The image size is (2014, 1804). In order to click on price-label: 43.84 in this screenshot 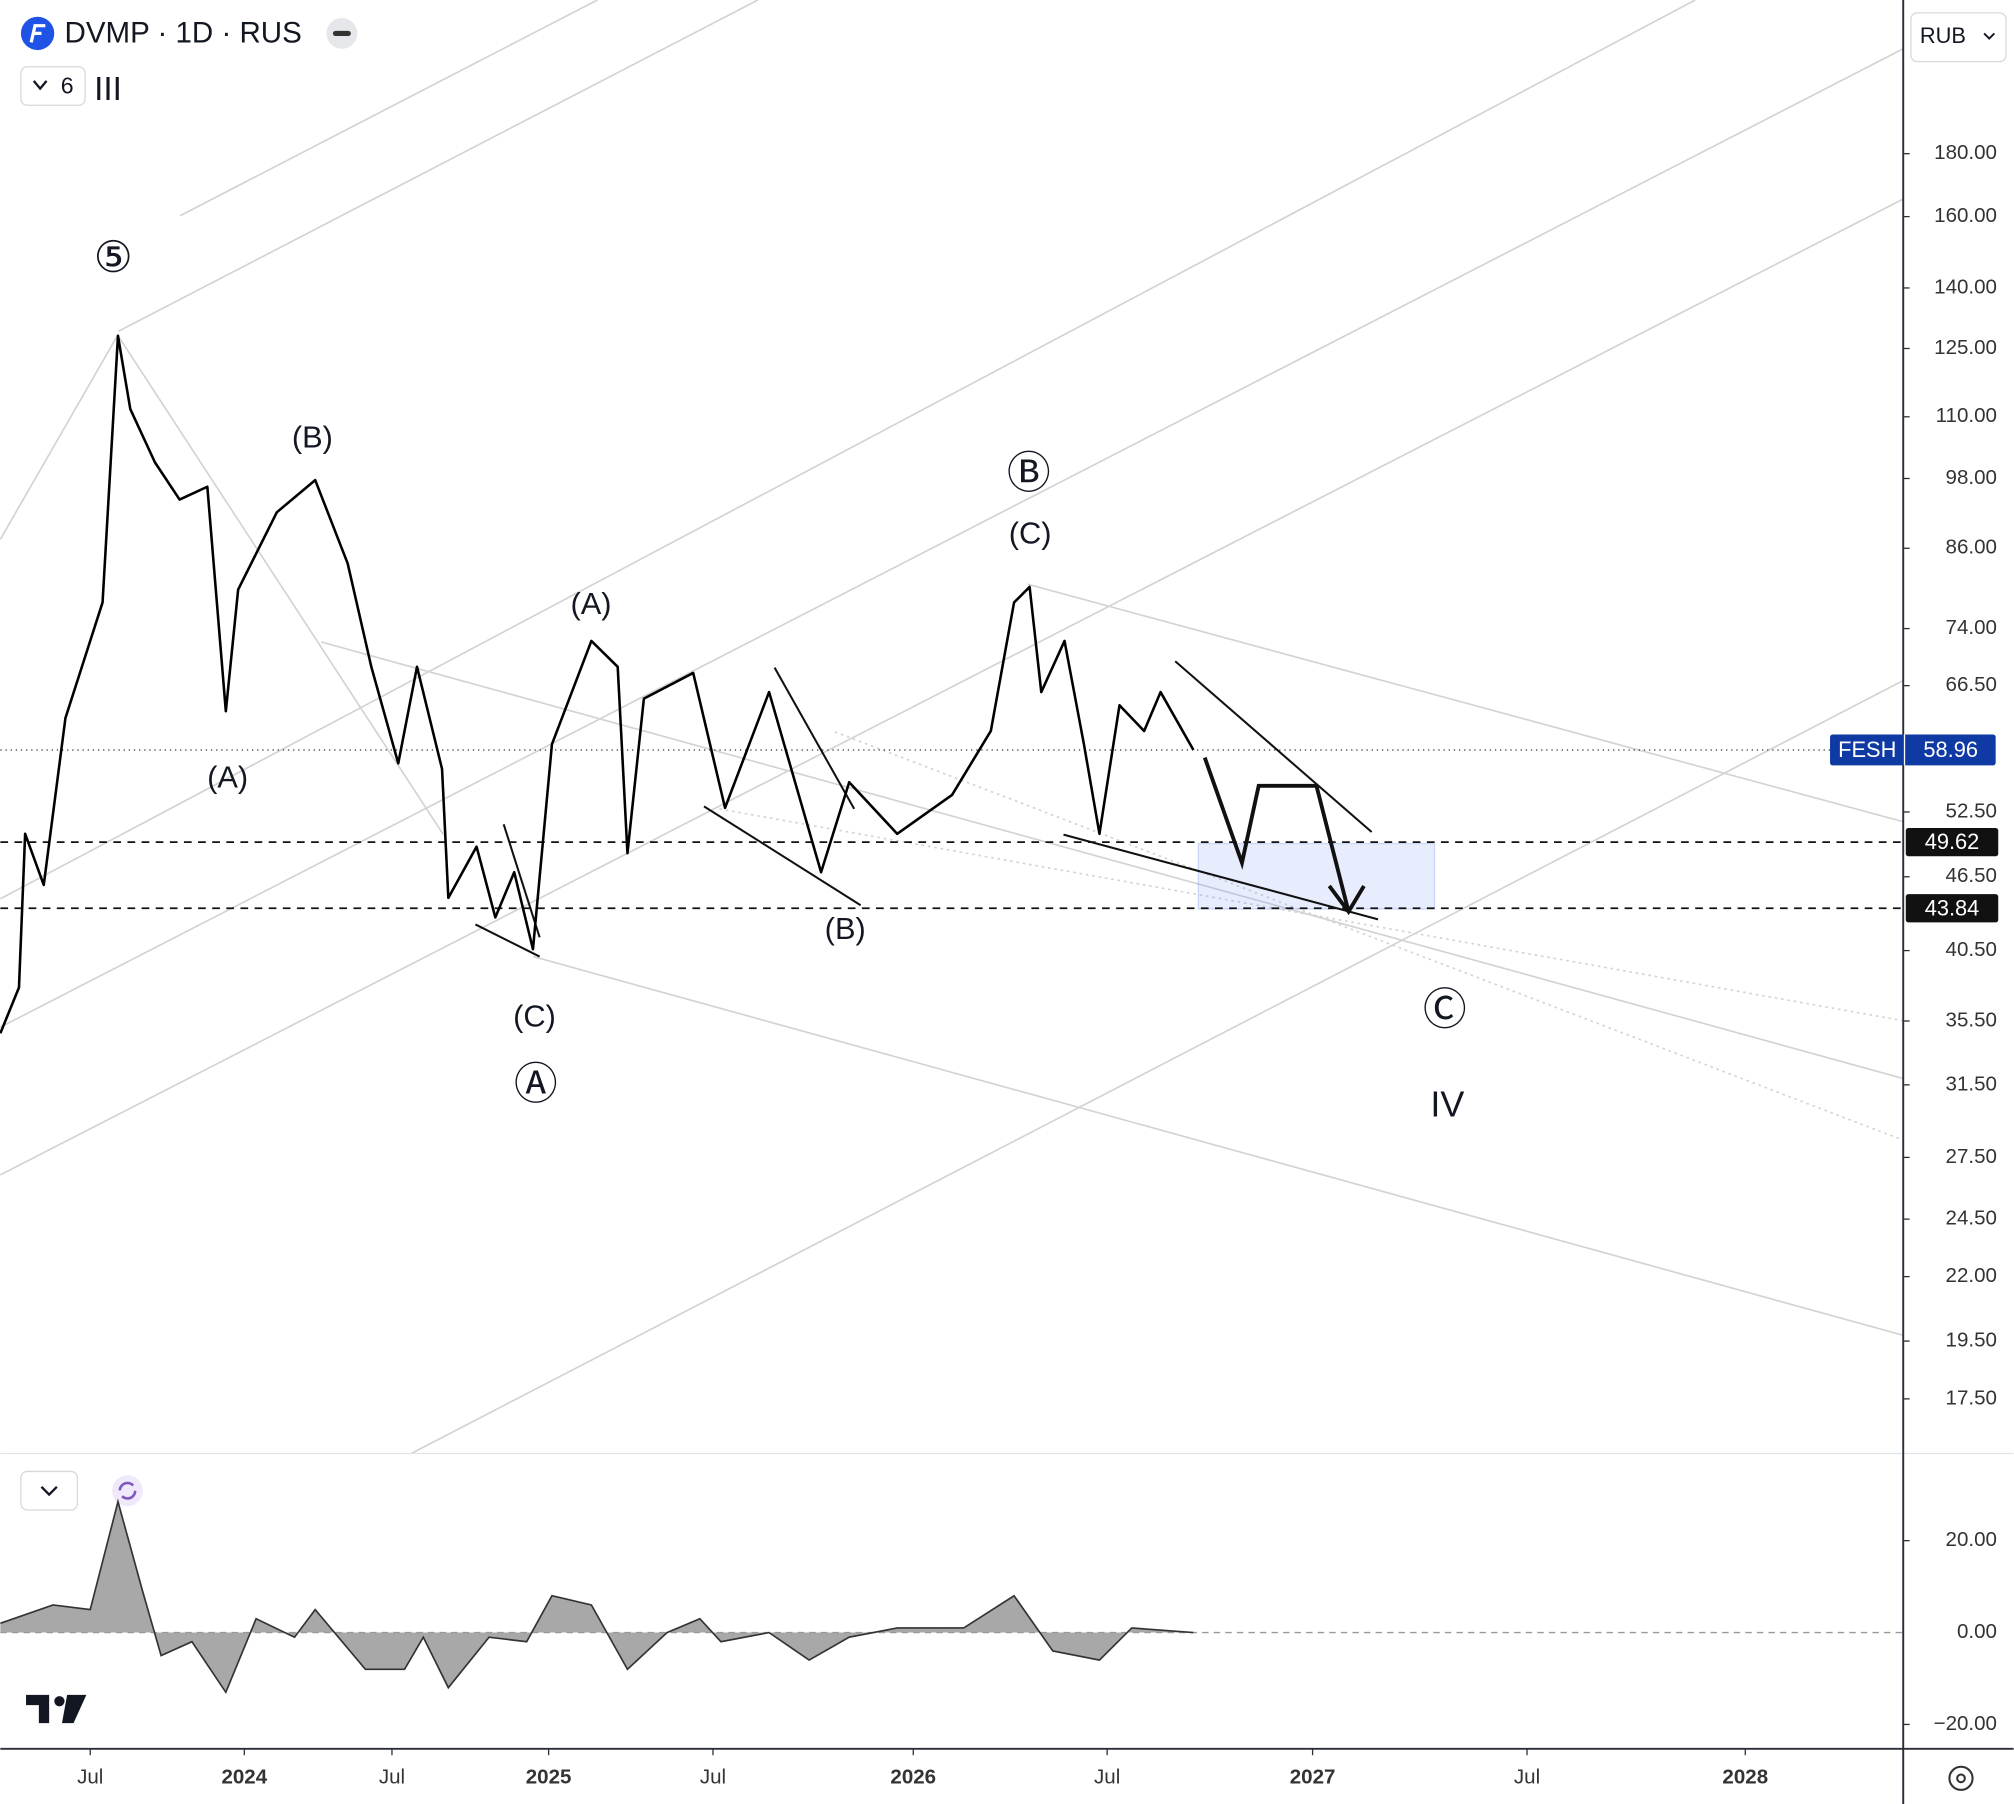, I will do `click(1952, 907)`.